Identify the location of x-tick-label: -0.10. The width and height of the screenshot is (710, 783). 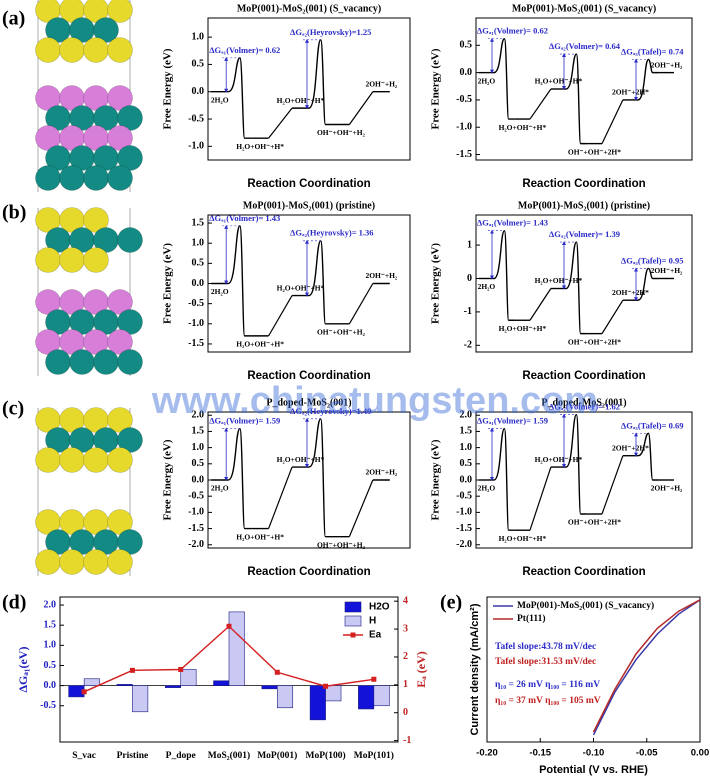
(594, 753).